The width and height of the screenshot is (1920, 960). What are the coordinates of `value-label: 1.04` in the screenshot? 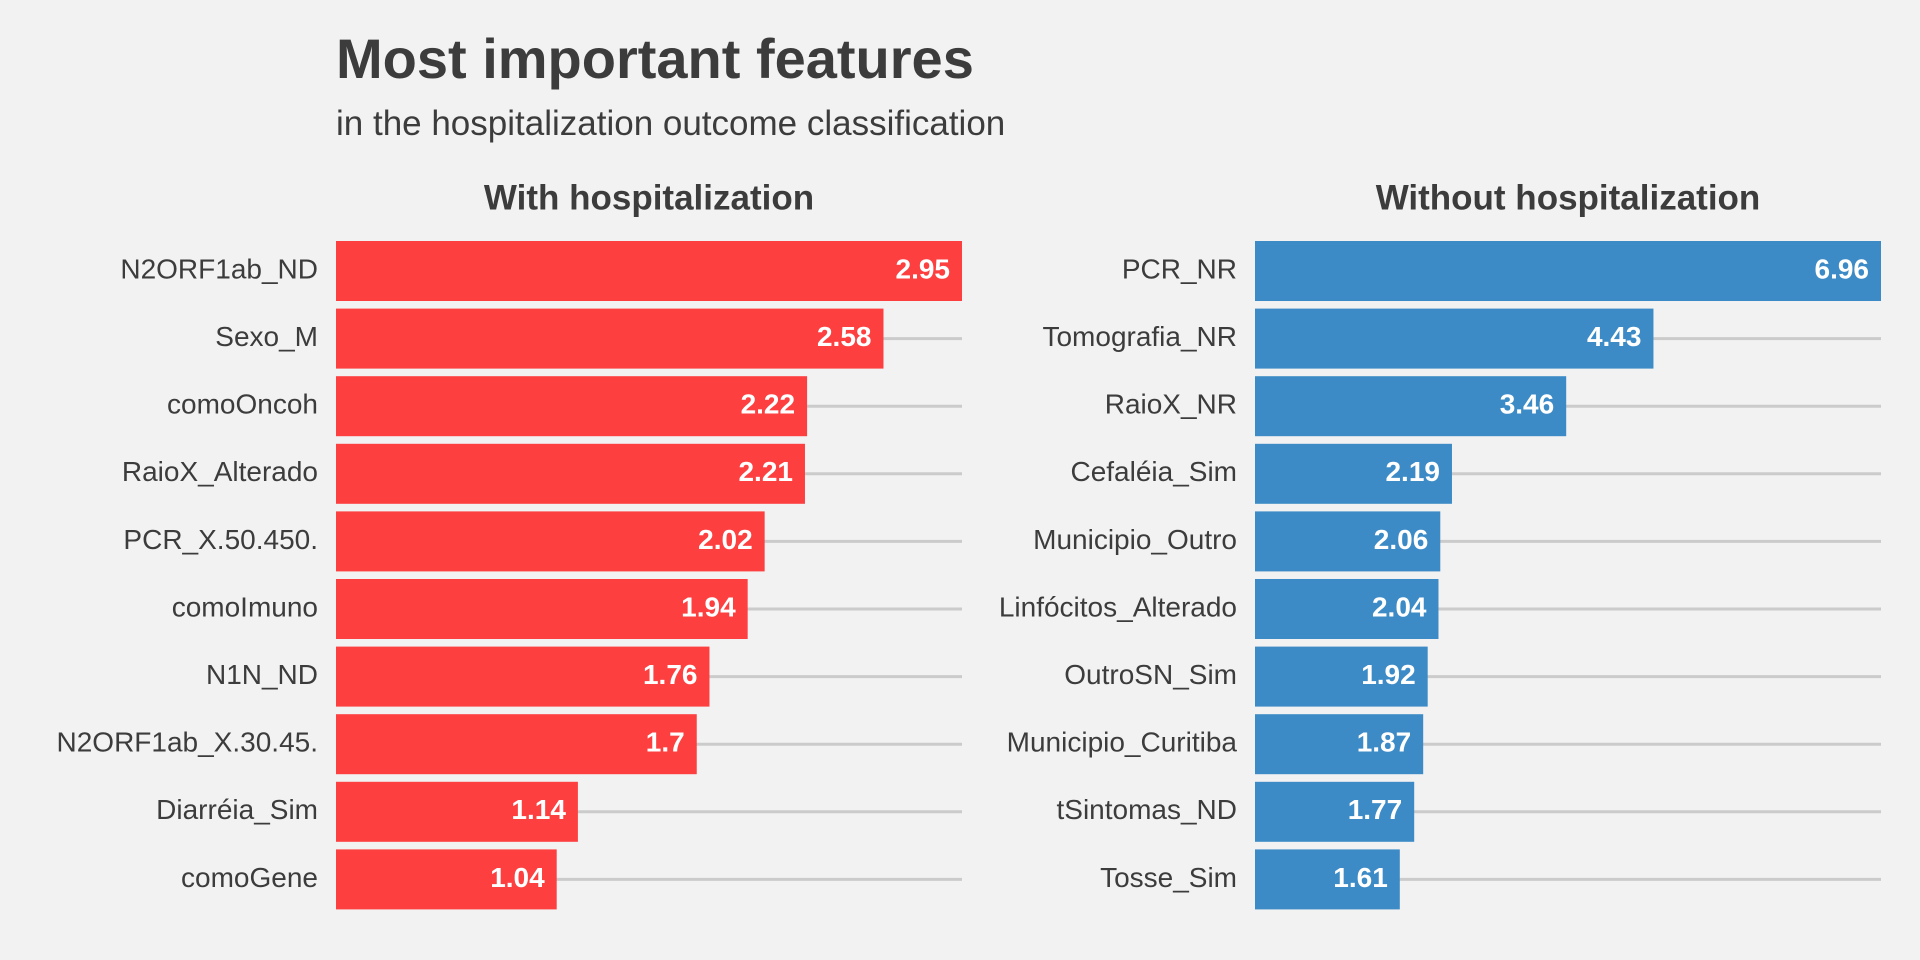 It's located at (517, 877).